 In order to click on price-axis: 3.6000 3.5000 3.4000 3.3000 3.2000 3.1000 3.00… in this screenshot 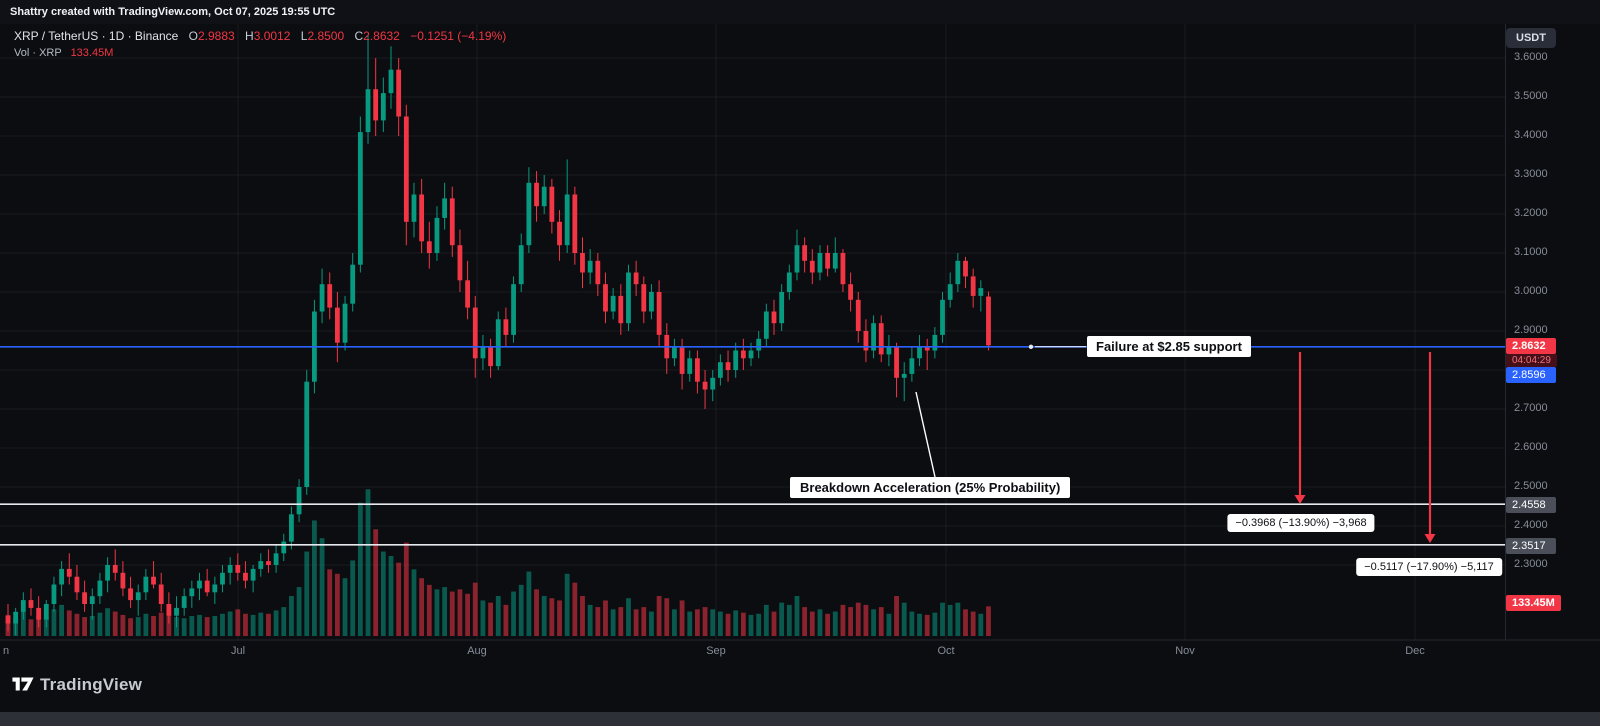, I will do `click(1552, 332)`.